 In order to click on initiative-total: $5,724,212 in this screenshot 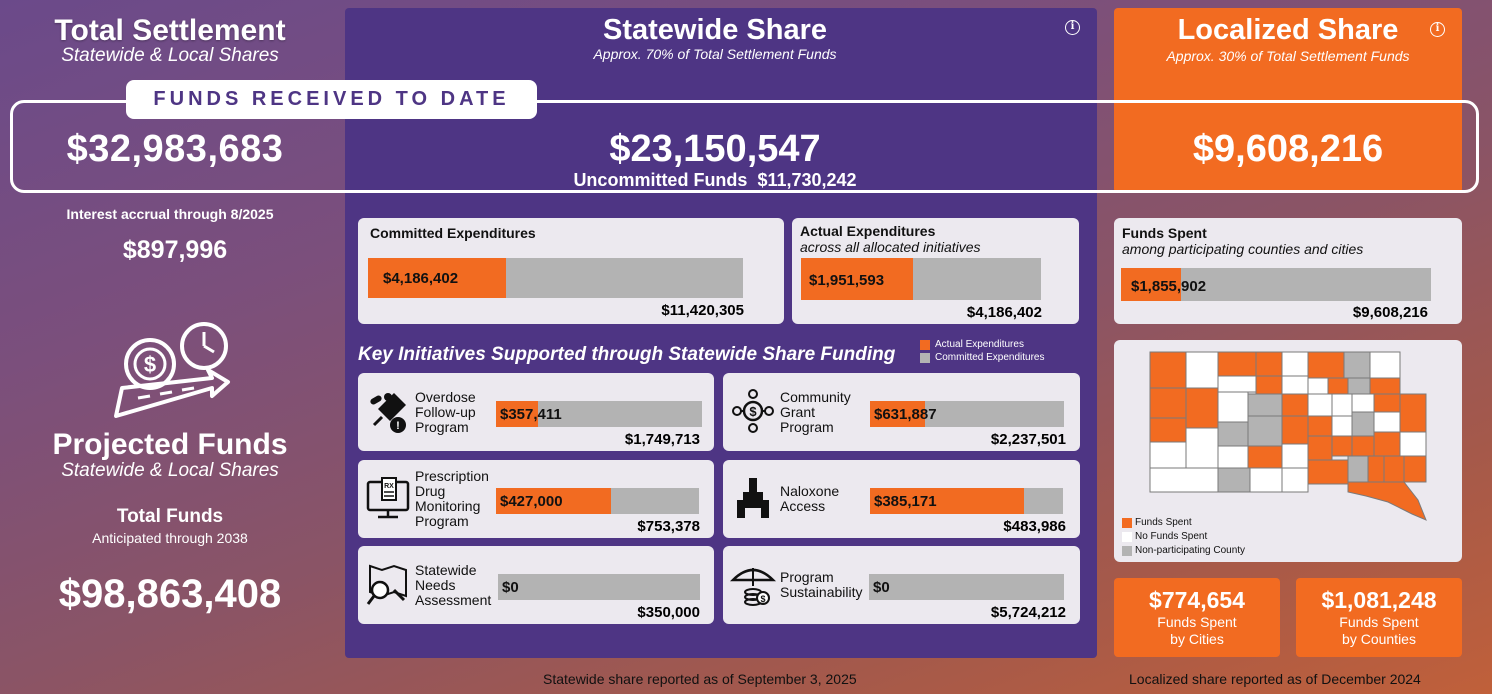, I will do `click(1028, 612)`.